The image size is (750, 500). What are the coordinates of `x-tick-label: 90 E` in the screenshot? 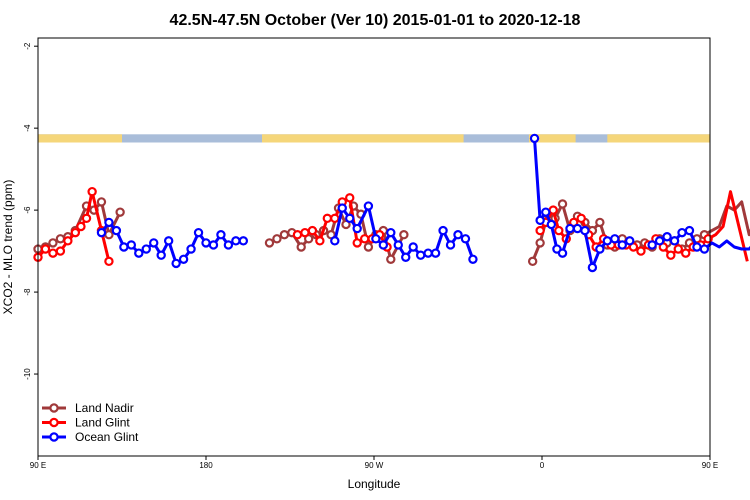 It's located at (38, 465).